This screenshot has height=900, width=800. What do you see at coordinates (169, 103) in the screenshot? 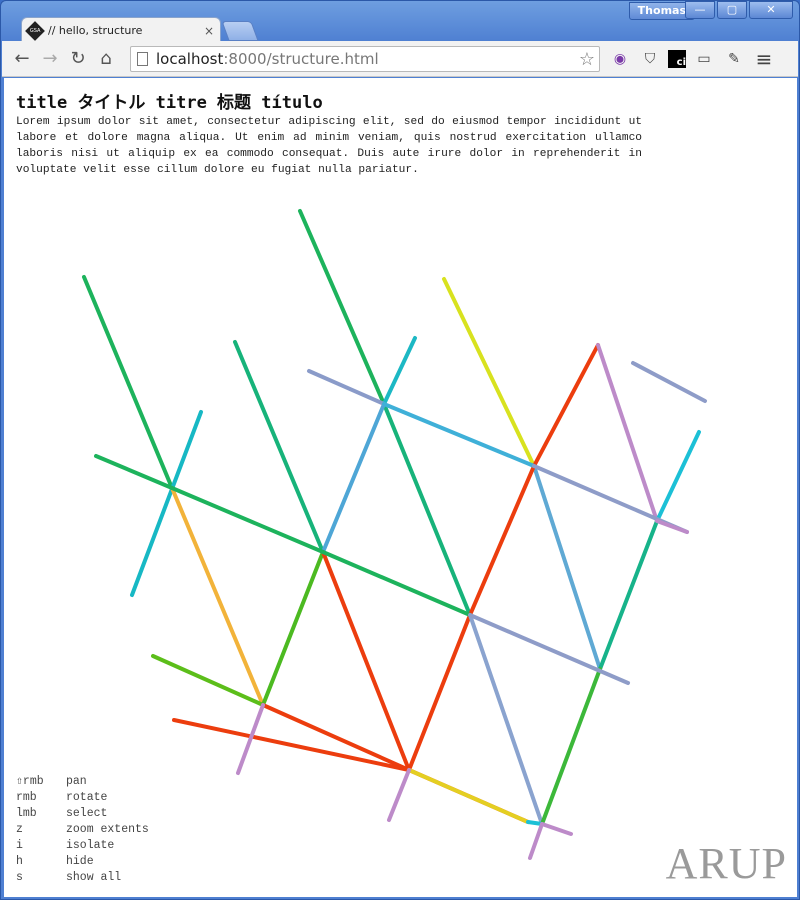
I see `page-title: title タイトル titre 标题 título` at bounding box center [169, 103].